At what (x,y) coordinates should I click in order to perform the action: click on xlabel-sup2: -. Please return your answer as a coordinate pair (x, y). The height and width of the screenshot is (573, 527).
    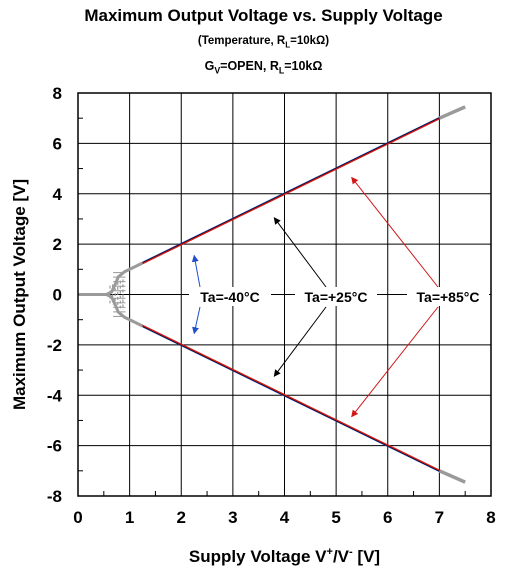
    Looking at the image, I should click on (351, 552).